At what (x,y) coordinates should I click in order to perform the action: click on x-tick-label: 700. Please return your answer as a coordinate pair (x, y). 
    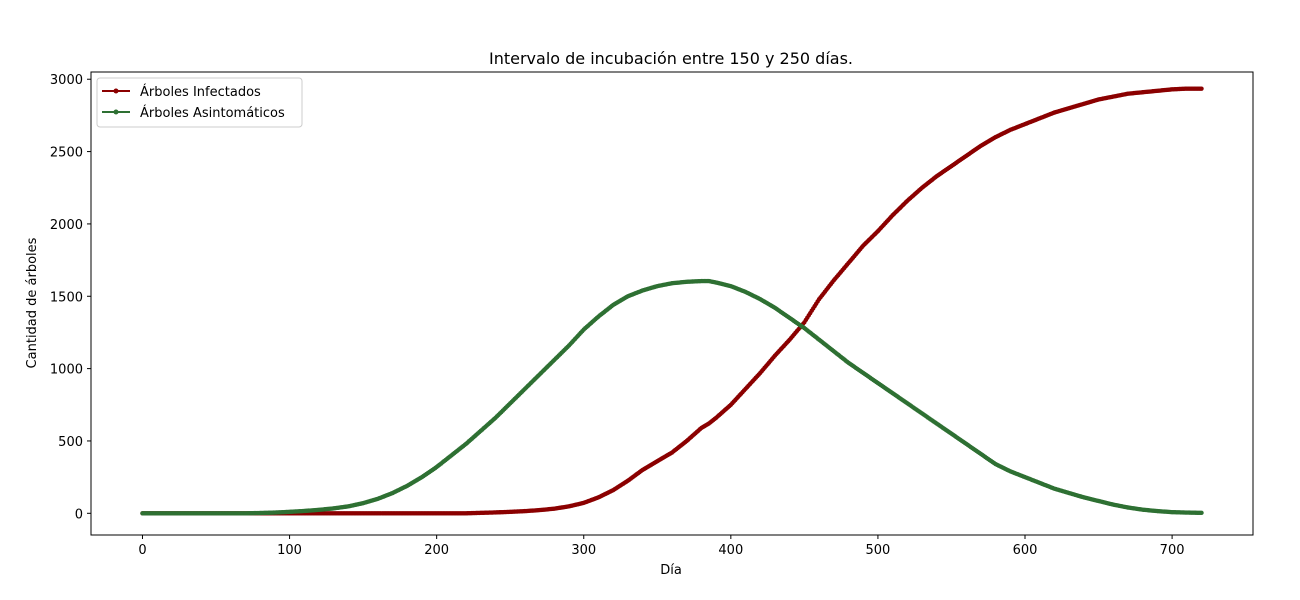
    Looking at the image, I should click on (1172, 550).